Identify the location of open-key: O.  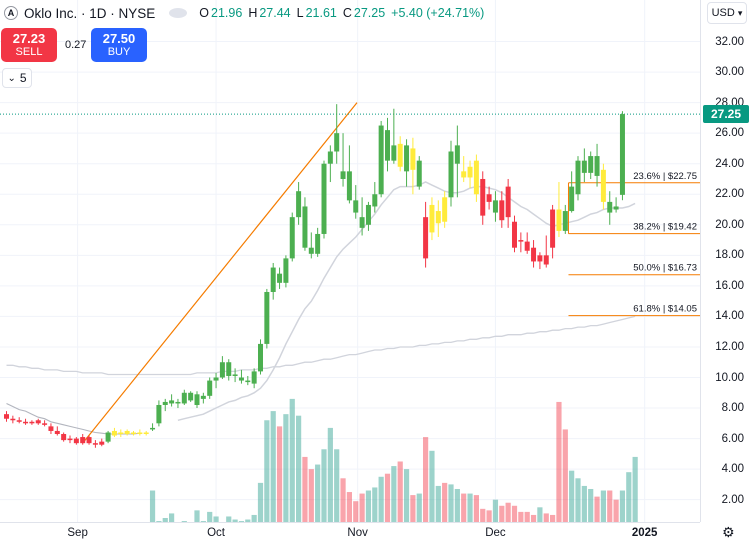
(204, 13).